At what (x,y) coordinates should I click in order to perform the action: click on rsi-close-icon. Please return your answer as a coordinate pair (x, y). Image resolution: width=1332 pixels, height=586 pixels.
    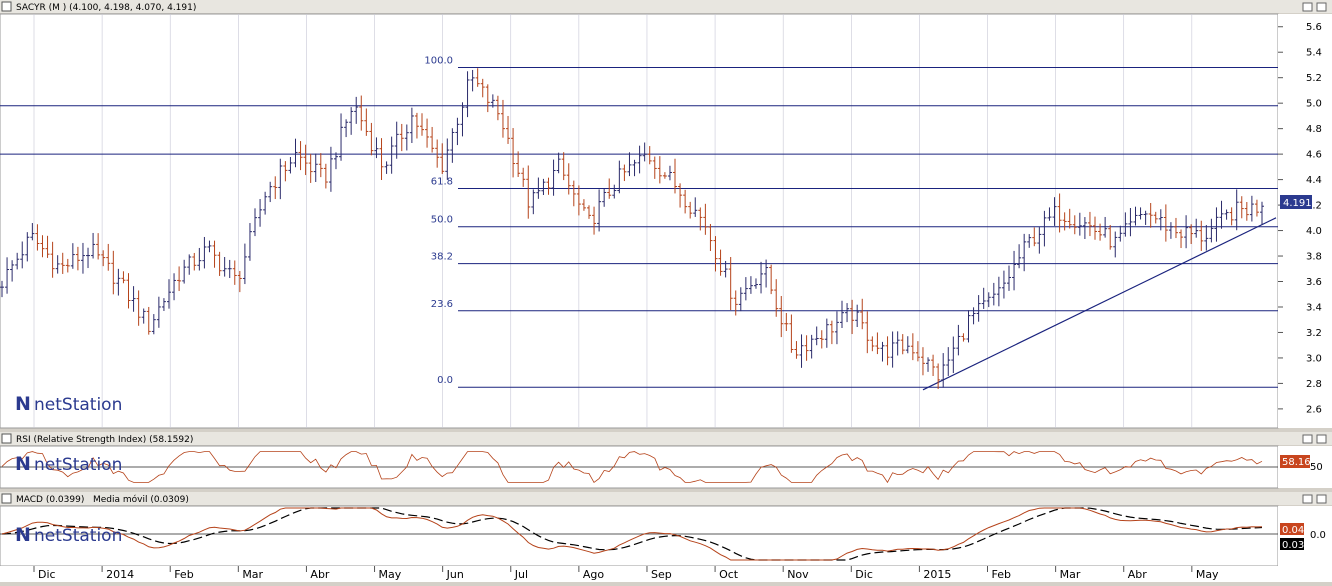
    Looking at the image, I should click on (1321, 439).